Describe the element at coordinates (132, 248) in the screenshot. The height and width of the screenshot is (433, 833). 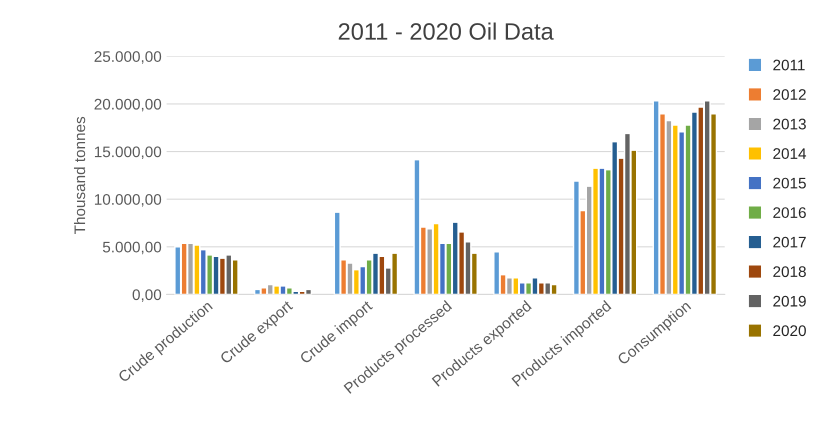
I see `y-tick-label: 5.000,00` at that location.